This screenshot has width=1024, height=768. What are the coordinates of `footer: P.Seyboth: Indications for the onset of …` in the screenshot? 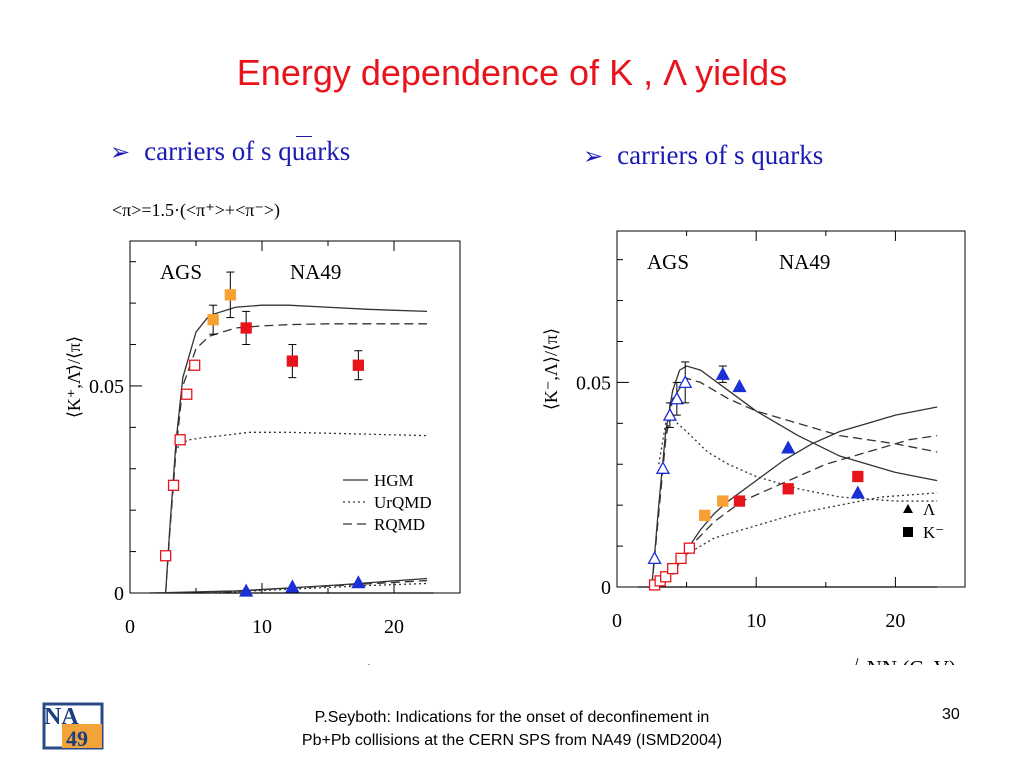 It's located at (512, 729).